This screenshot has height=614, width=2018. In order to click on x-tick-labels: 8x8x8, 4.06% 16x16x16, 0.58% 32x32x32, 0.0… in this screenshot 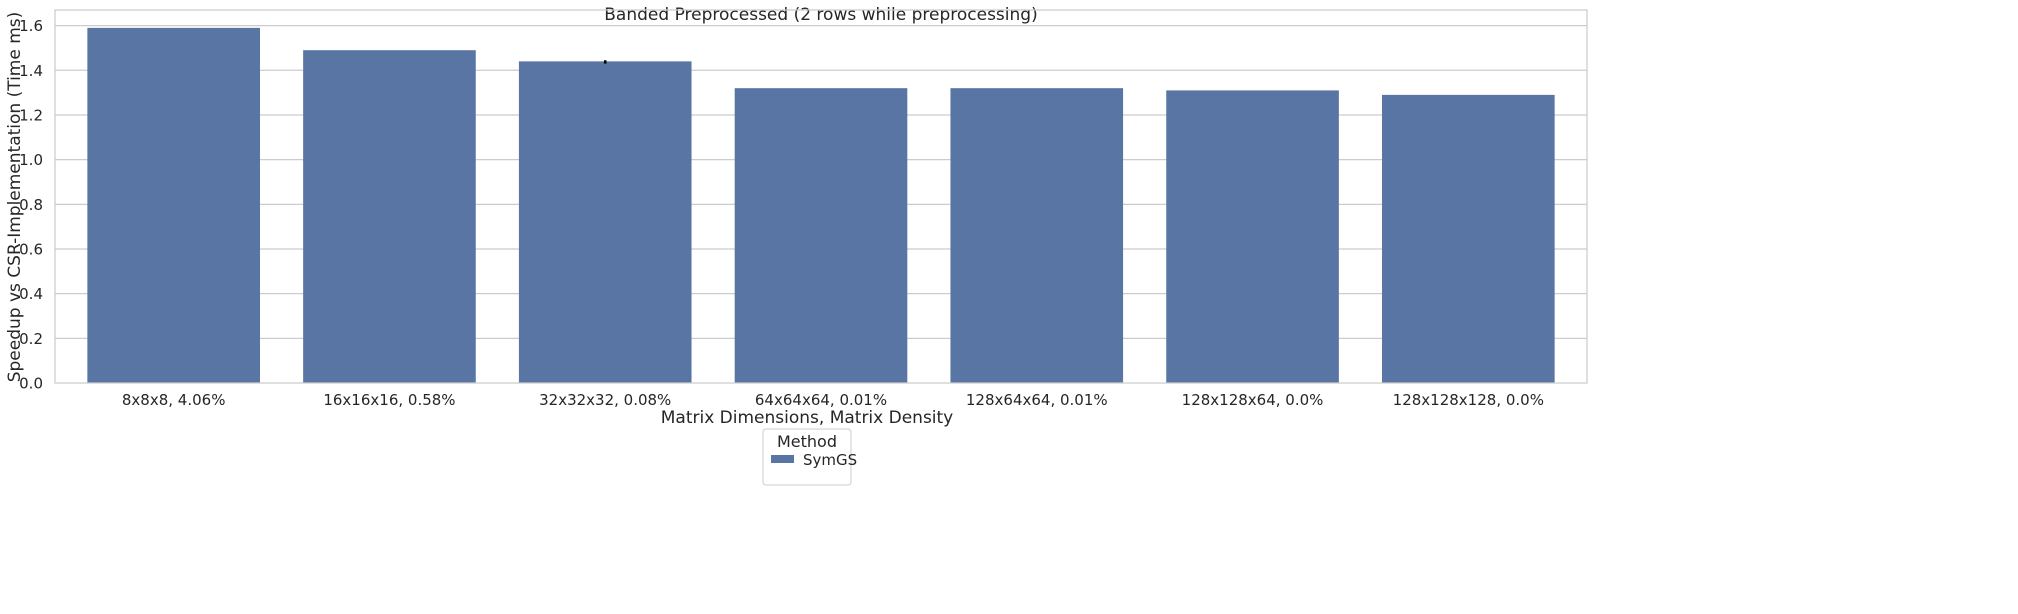, I will do `click(833, 400)`.